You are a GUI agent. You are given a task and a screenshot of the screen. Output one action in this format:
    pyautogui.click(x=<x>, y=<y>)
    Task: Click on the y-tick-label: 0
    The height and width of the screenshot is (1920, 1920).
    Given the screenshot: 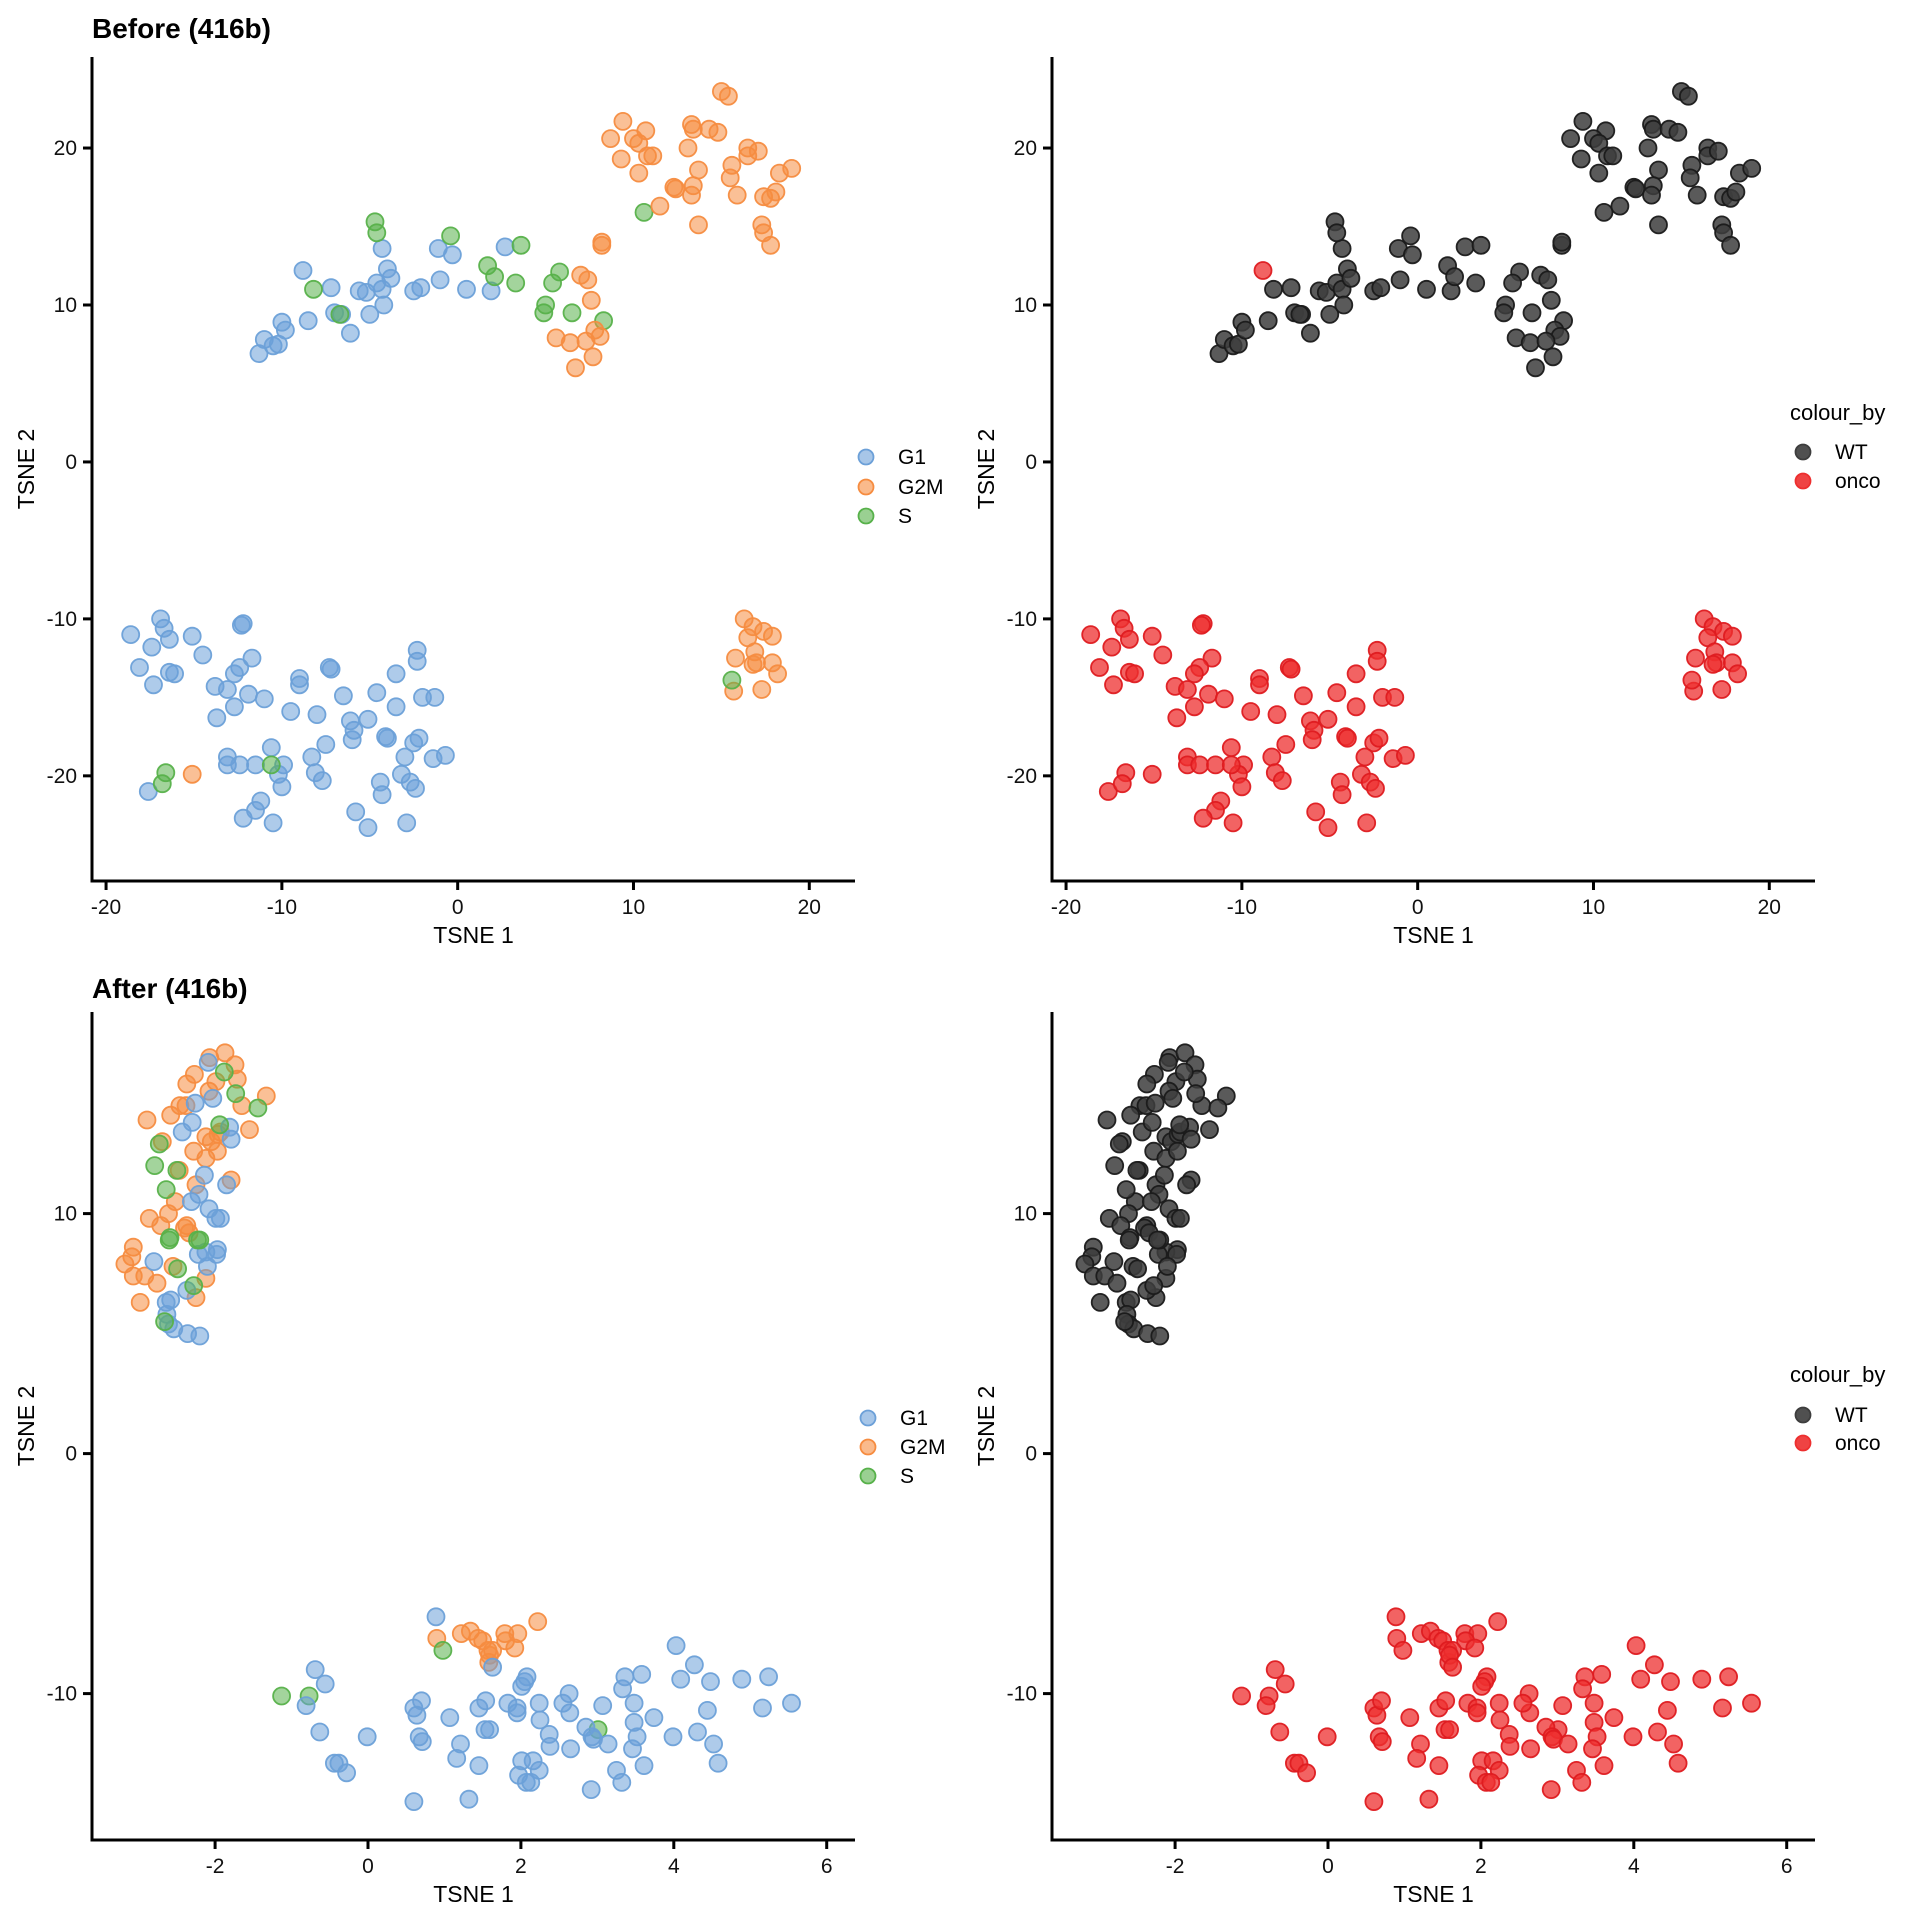 What is the action you would take?
    pyautogui.click(x=1031, y=1454)
    